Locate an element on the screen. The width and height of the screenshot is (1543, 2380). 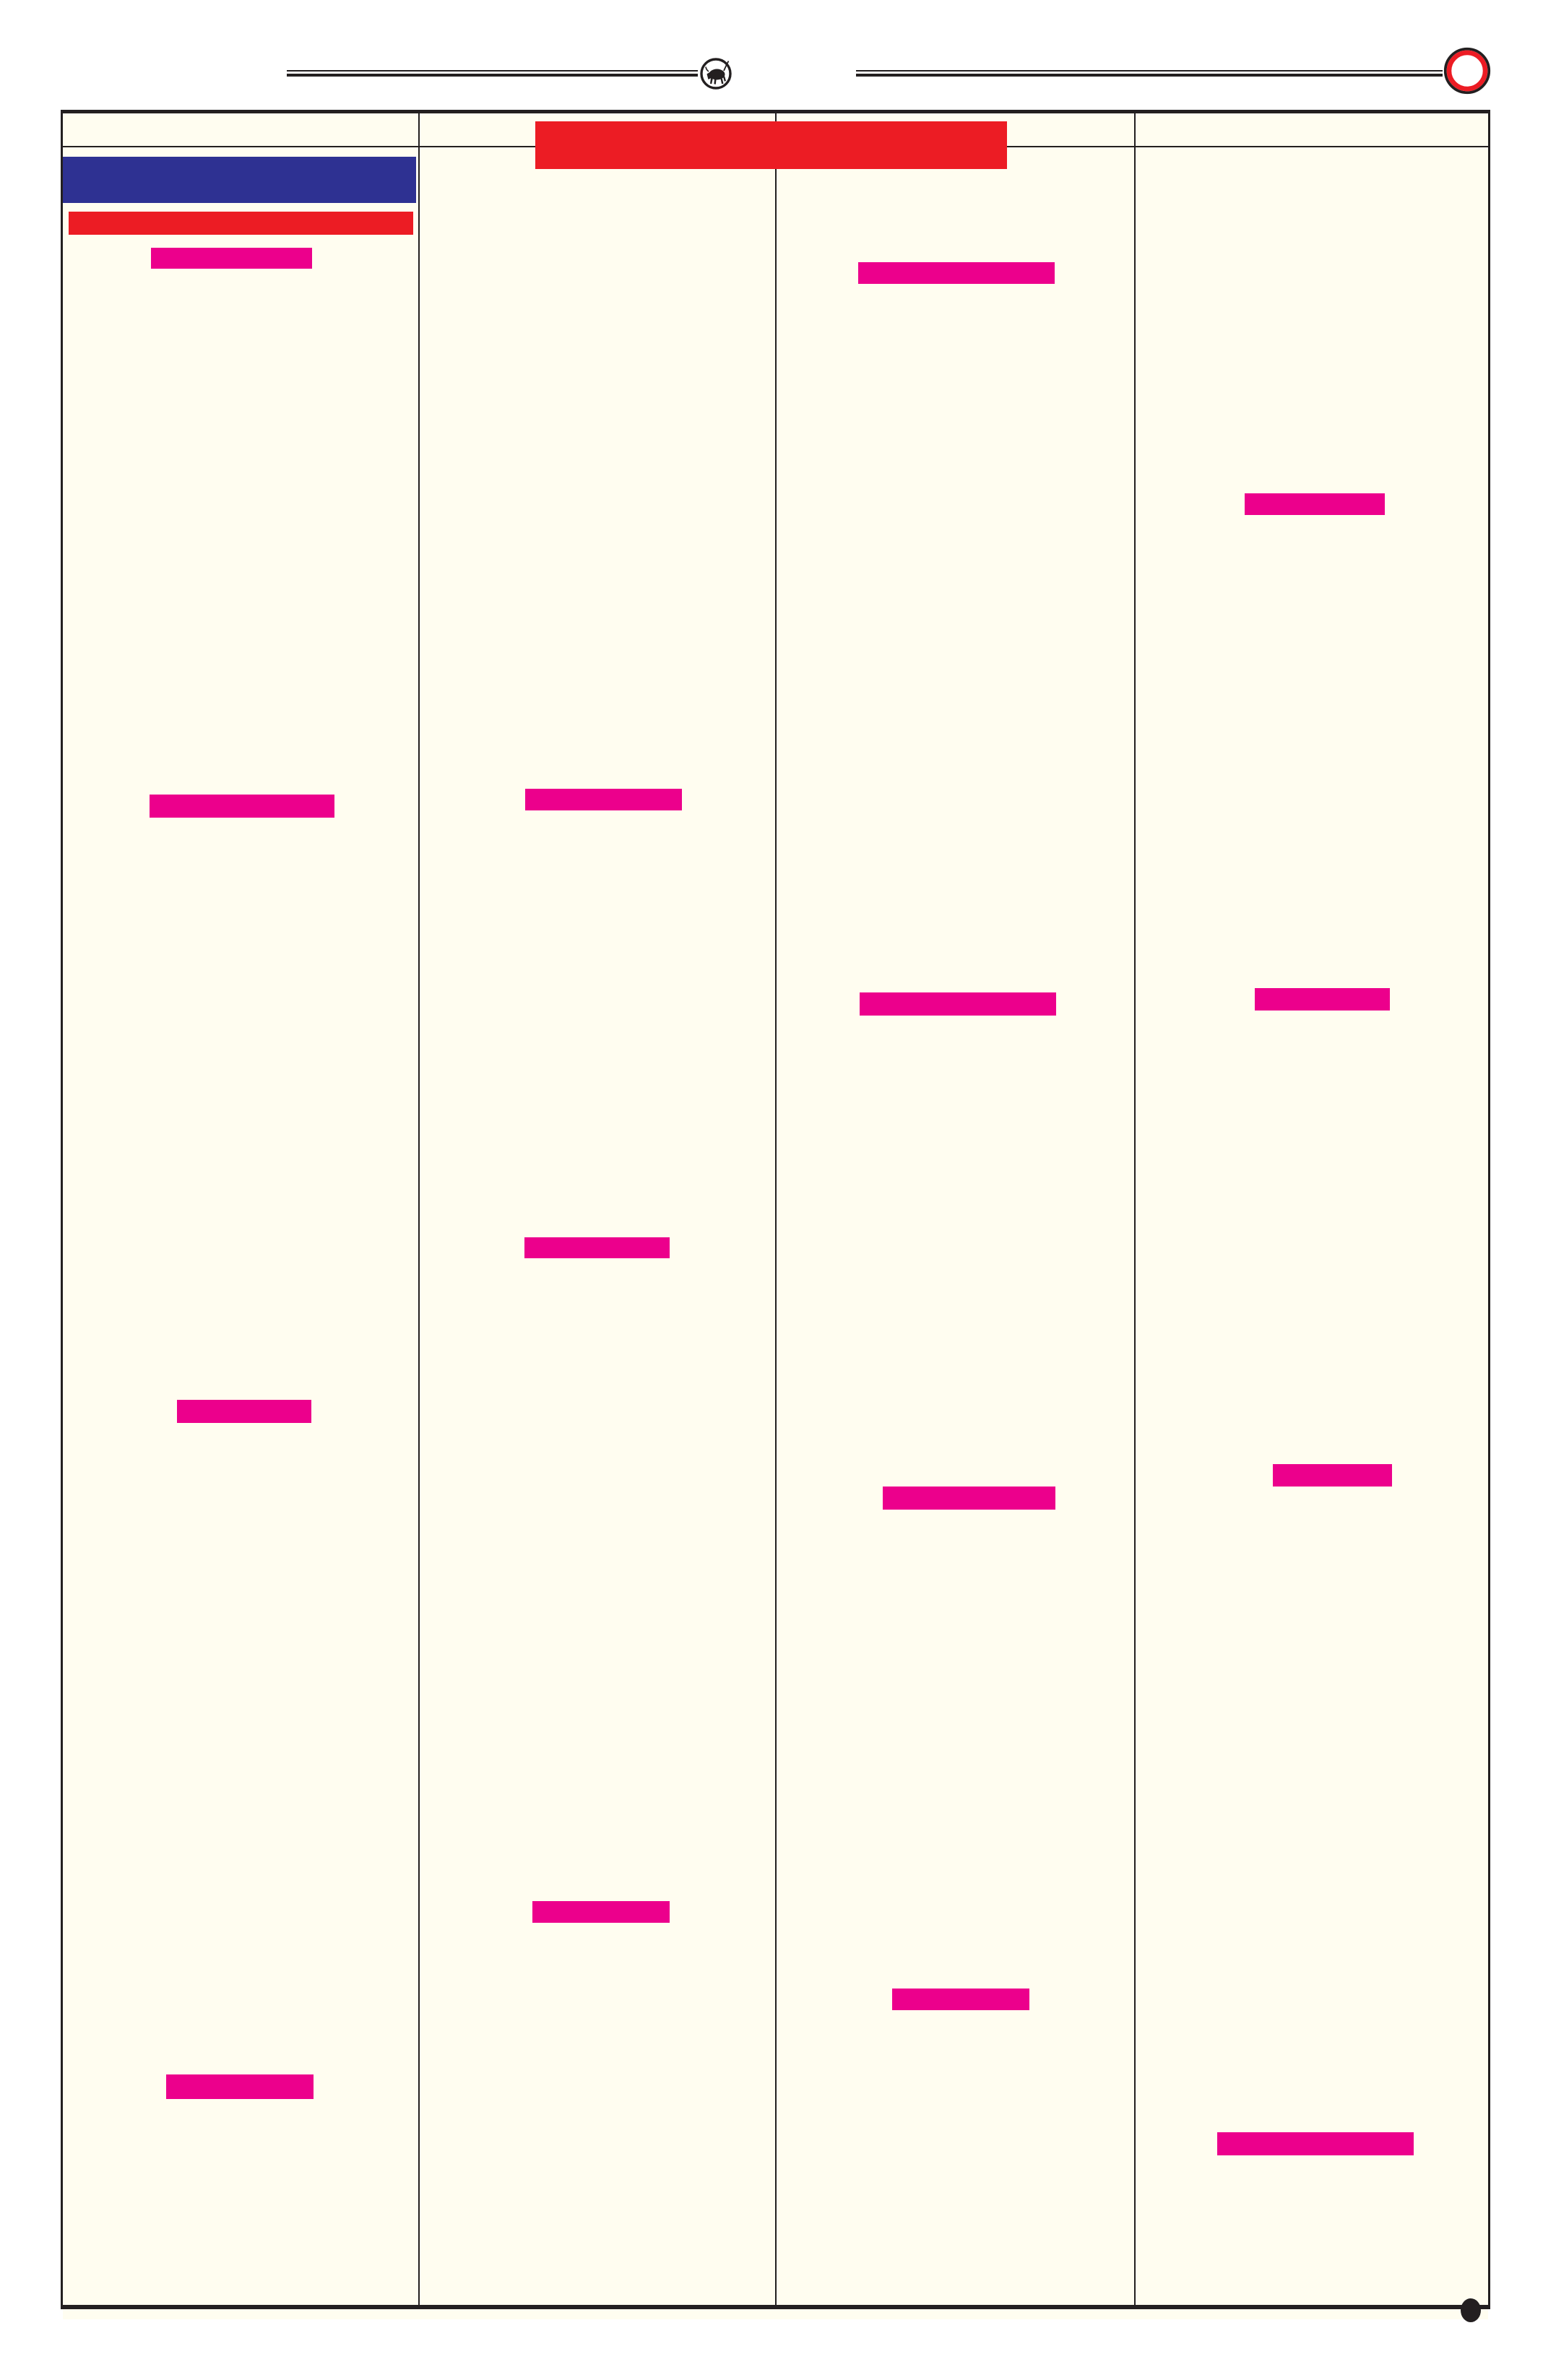
red-ring-circle-icon is located at coordinates (1467, 71).